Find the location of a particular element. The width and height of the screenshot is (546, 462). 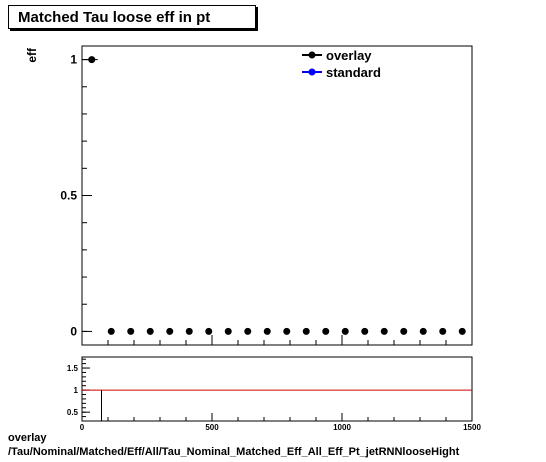

chart-title: Matched Tau loose eff in pt is located at coordinates (132, 17).